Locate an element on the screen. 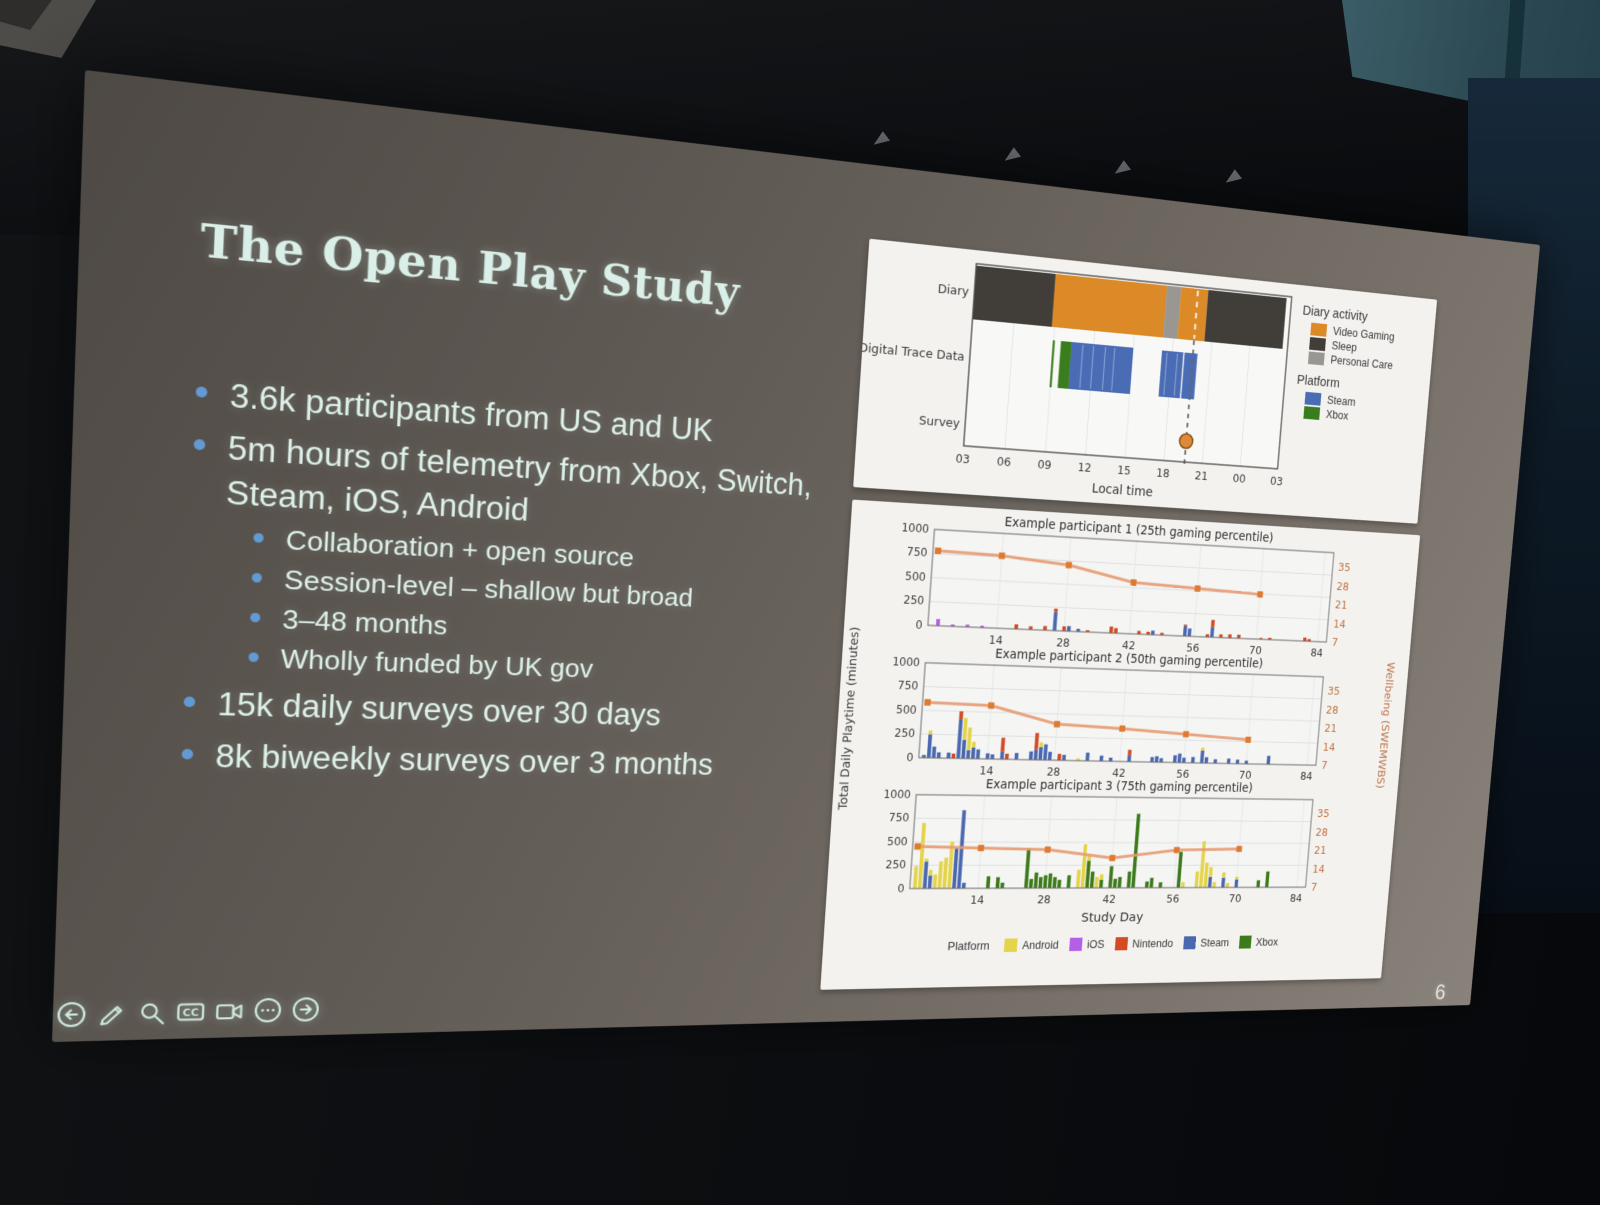 Image resolution: width=1600 pixels, height=1205 pixels. legend-item: Steam is located at coordinates (1206, 943).